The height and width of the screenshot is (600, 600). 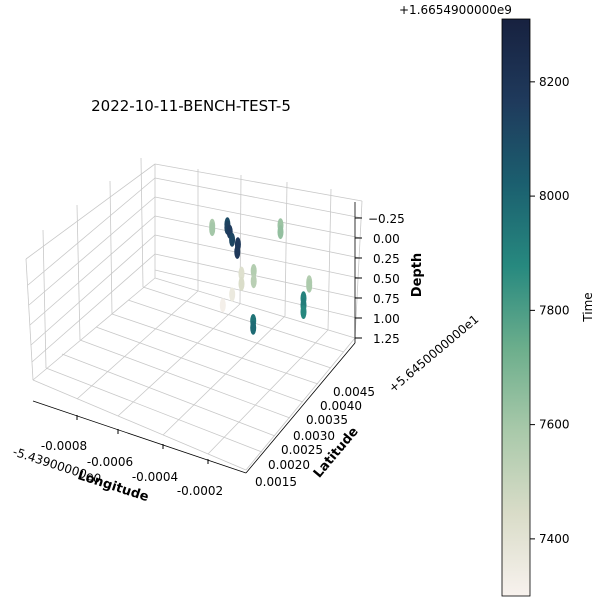 What do you see at coordinates (386, 299) in the screenshot?
I see `z-tick-label: 0.75` at bounding box center [386, 299].